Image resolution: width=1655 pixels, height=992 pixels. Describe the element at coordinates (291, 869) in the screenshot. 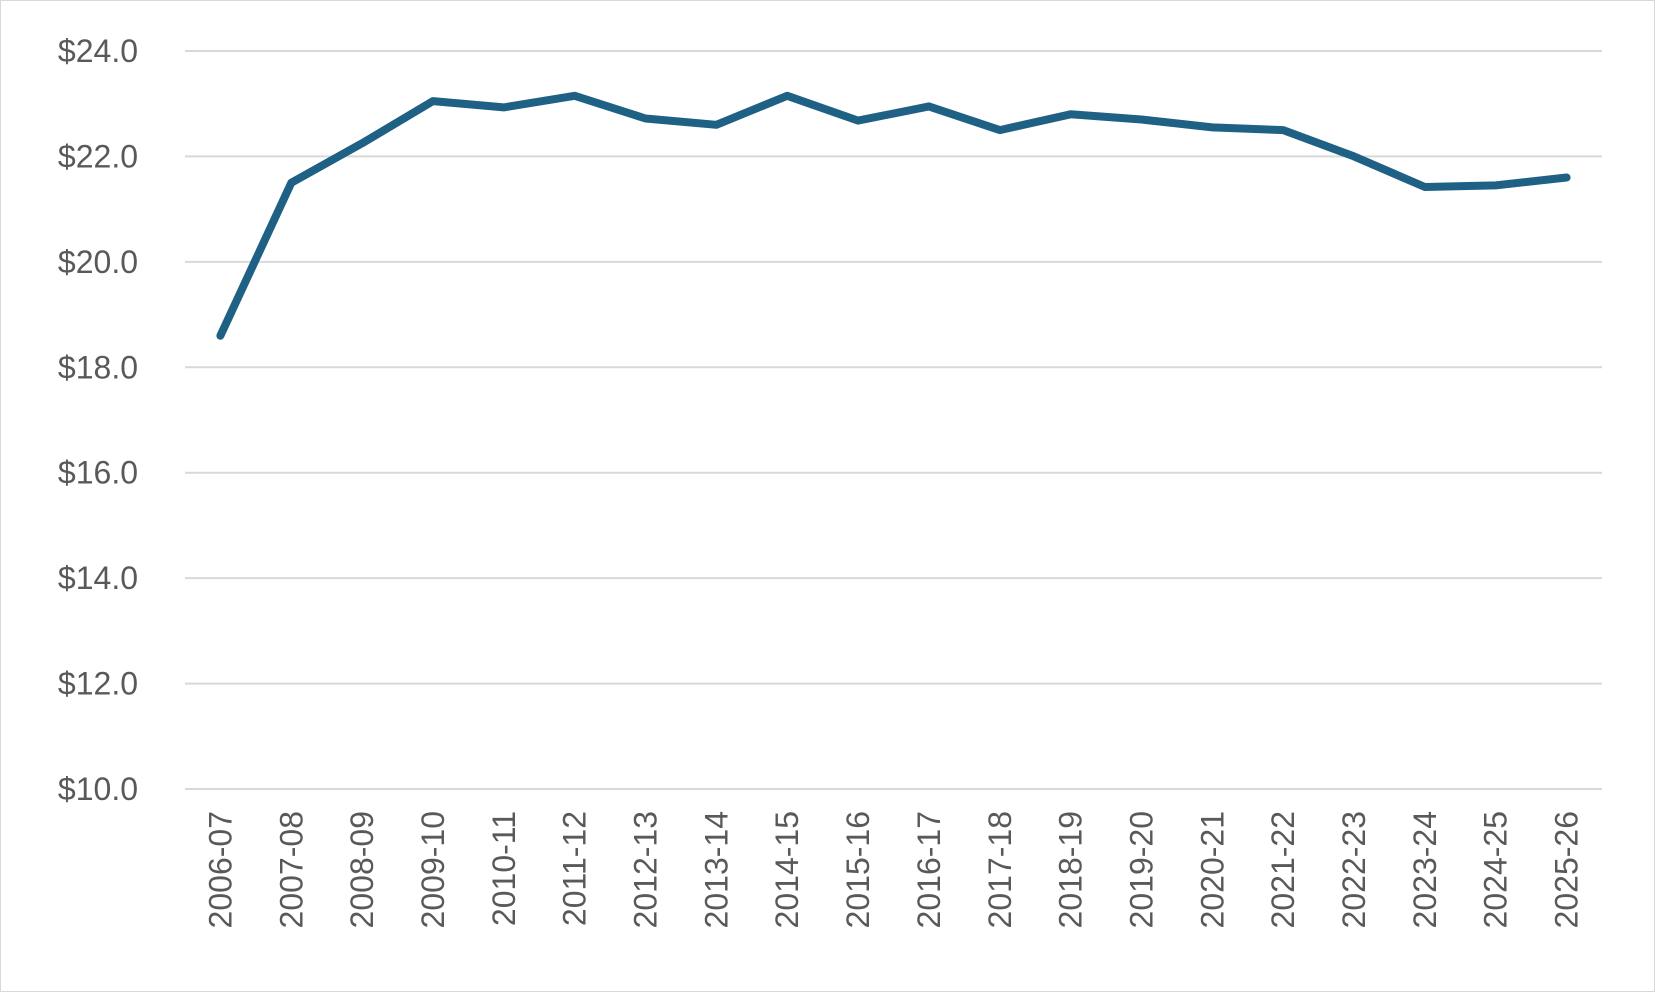

I see `x-tick-label: 2007-08` at that location.